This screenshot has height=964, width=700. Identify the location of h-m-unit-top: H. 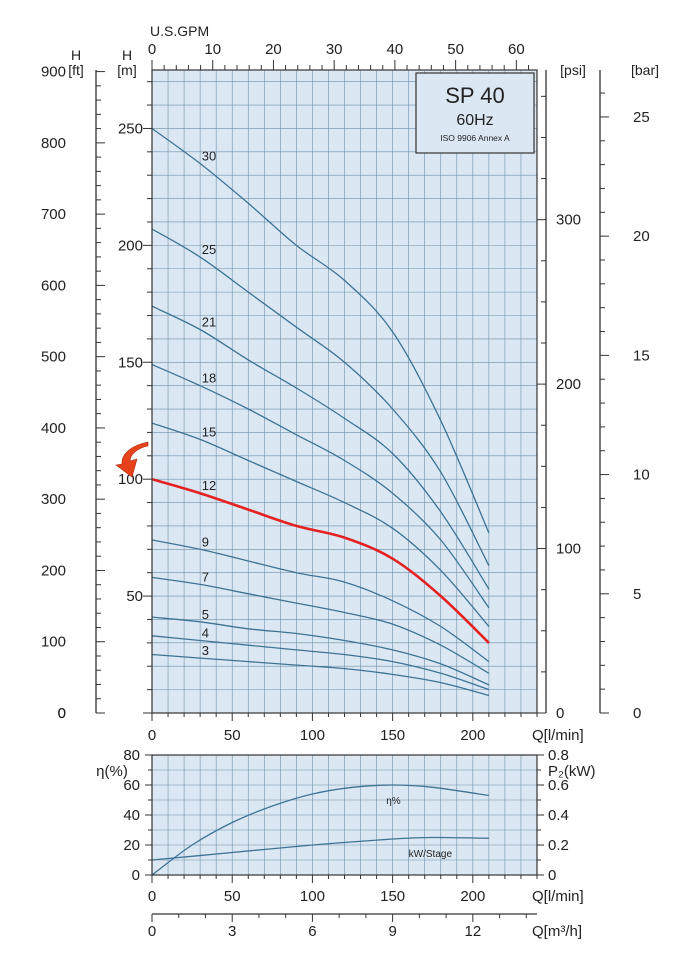
(127, 55).